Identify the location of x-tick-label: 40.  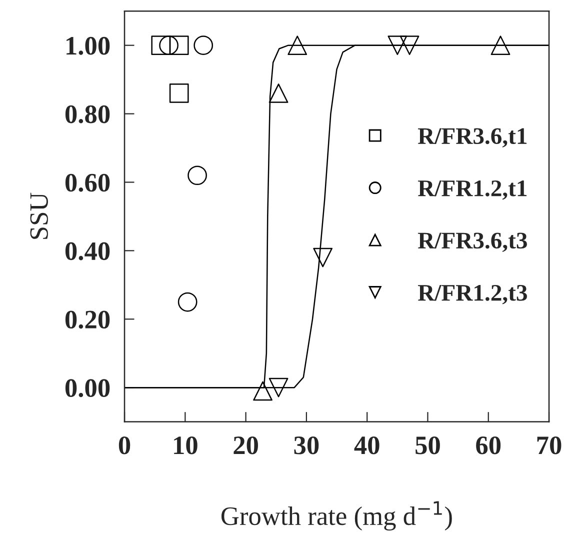
(367, 445).